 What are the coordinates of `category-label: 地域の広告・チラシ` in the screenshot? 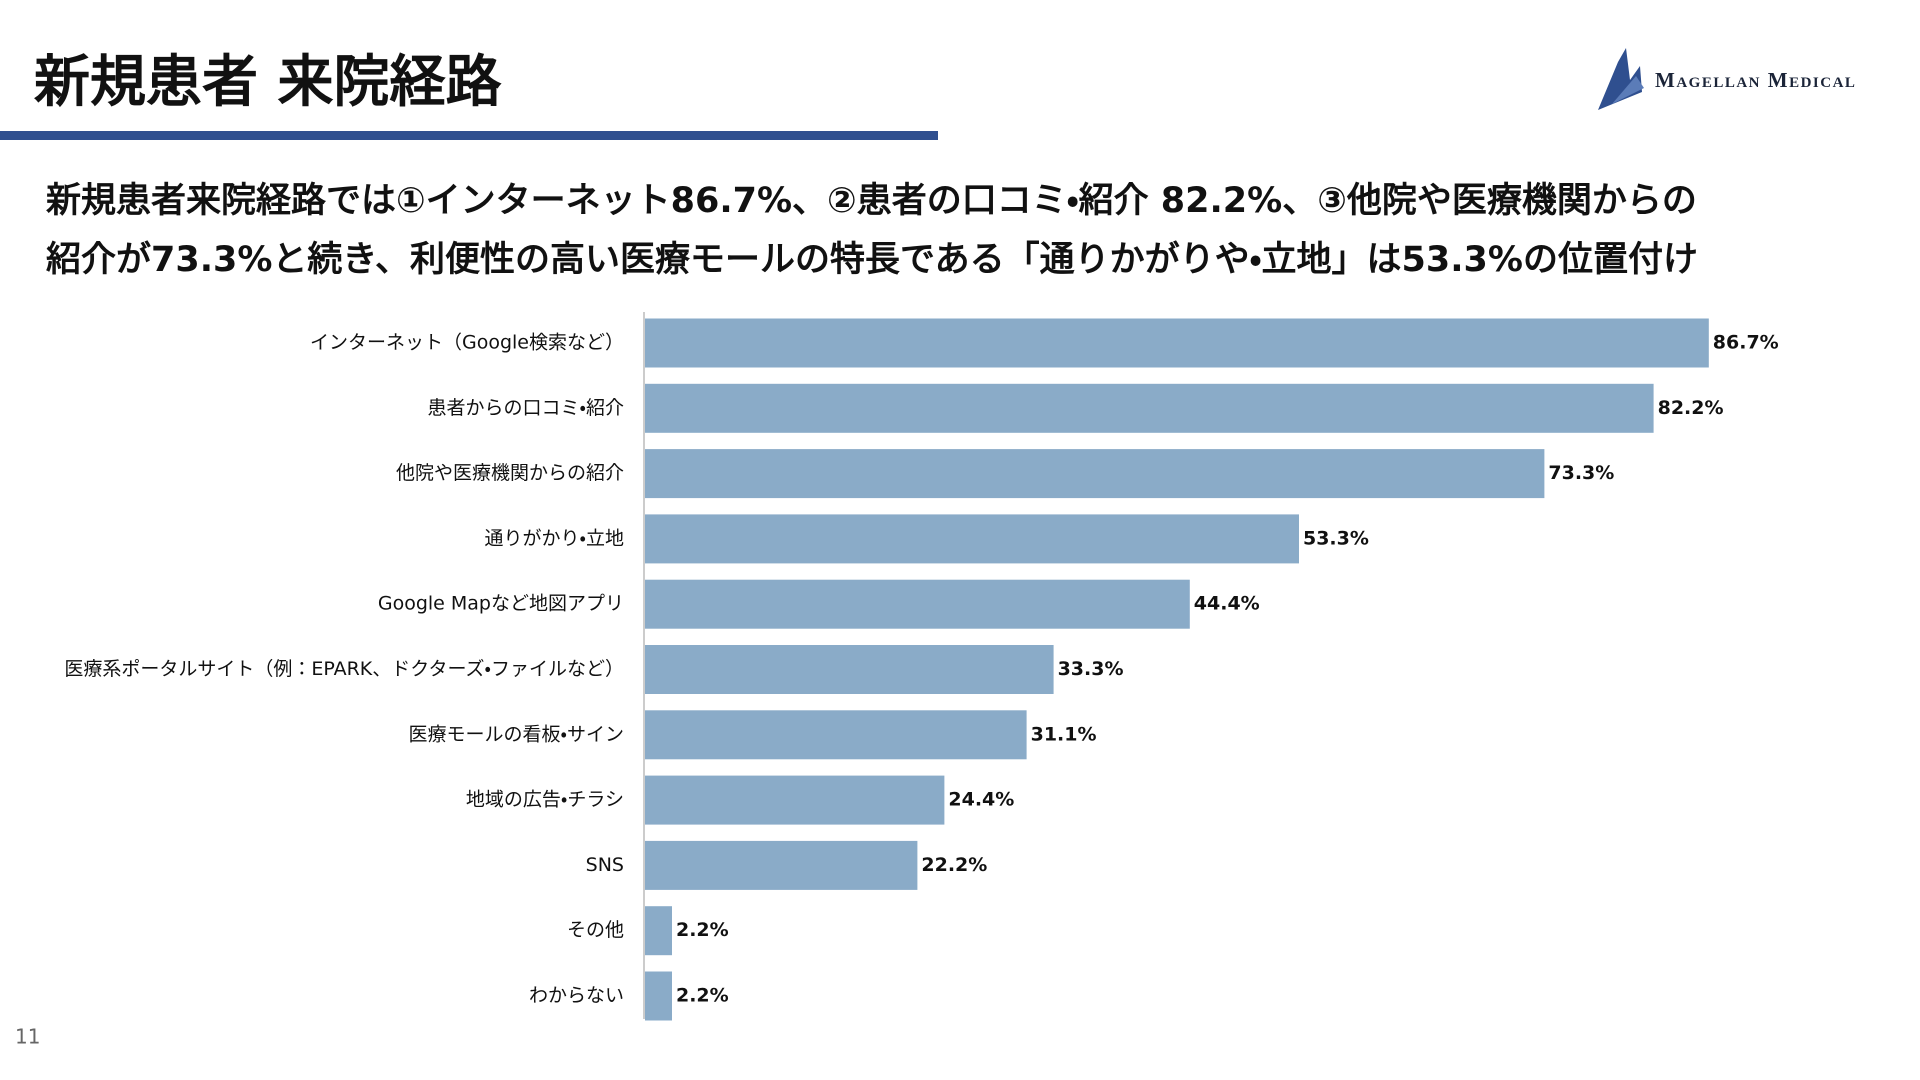 It's located at (545, 800).